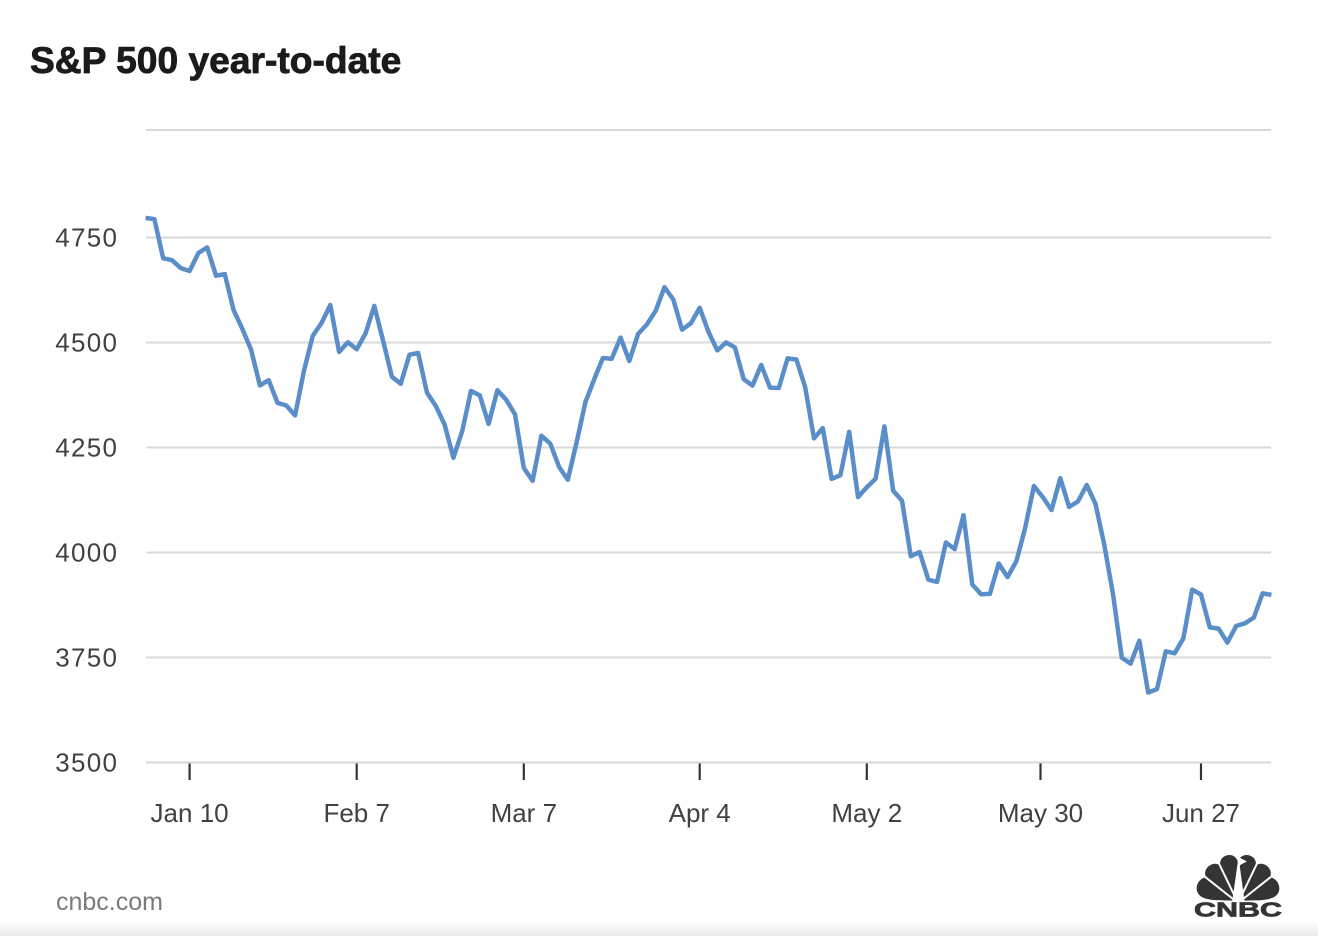 The height and width of the screenshot is (936, 1318). I want to click on svg-text: 3500, so click(86, 763).